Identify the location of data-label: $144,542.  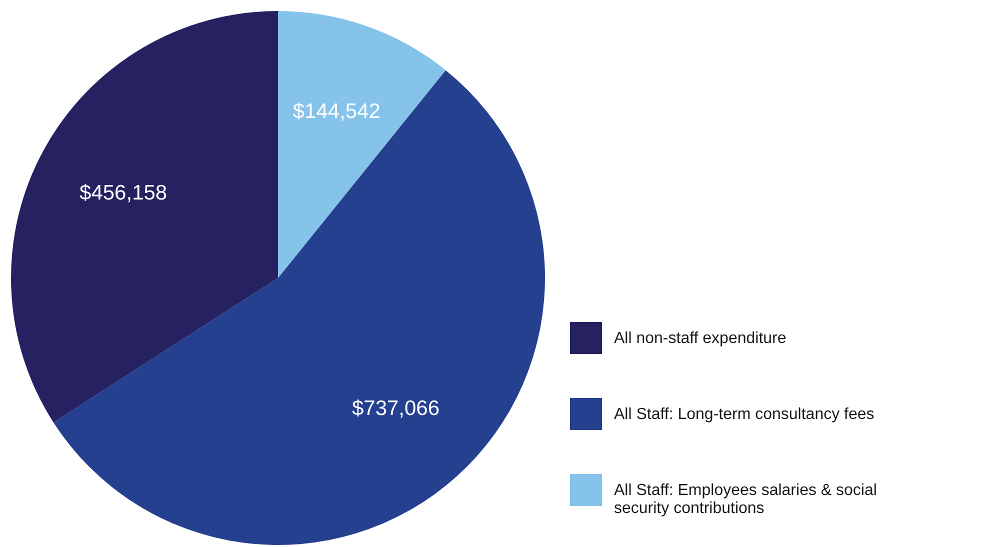
(336, 111).